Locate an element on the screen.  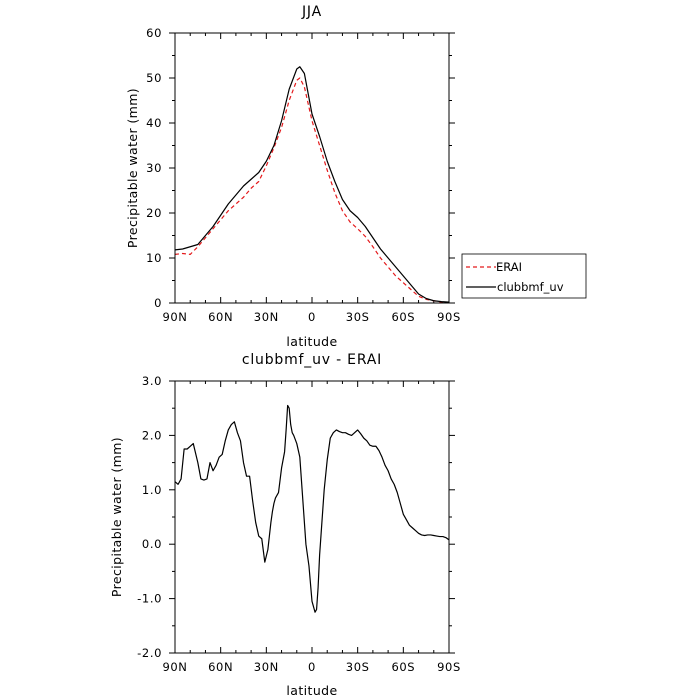
legend-label-erai: ERAI is located at coordinates (509, 267).